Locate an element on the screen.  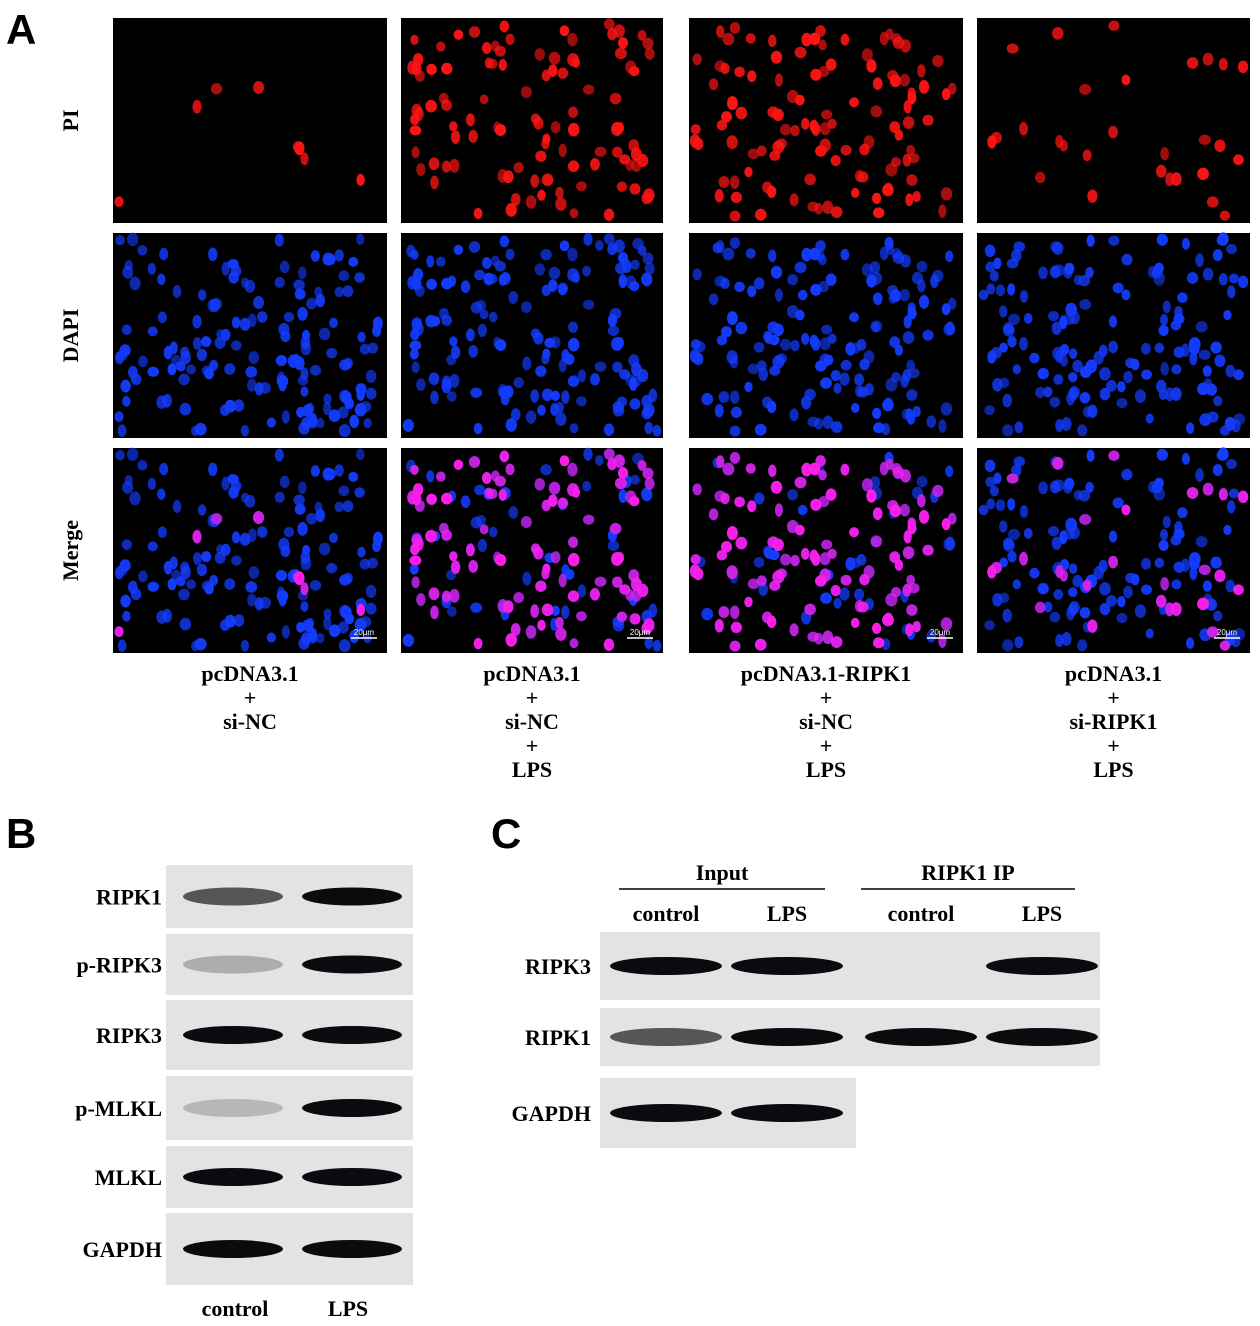
lane-label: LPS is located at coordinates (1042, 913).